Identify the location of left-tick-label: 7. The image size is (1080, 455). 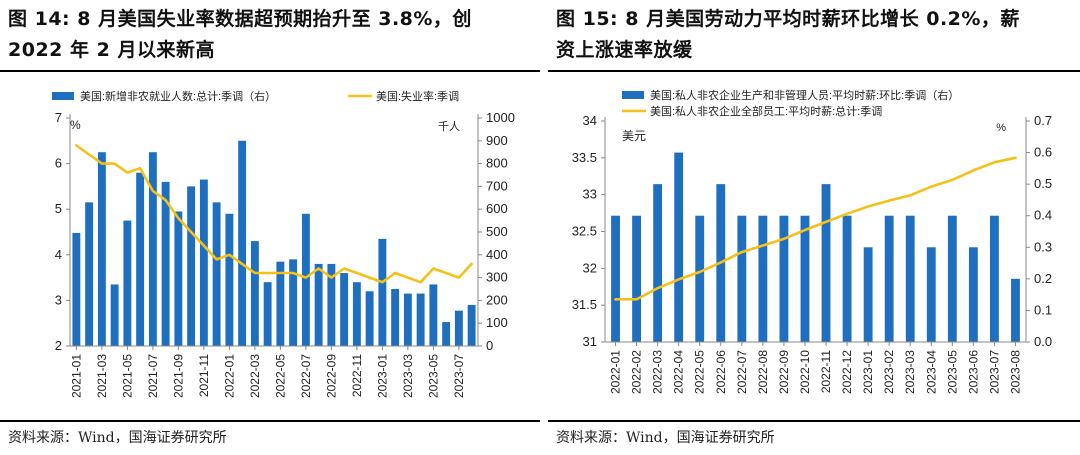
(58, 117).